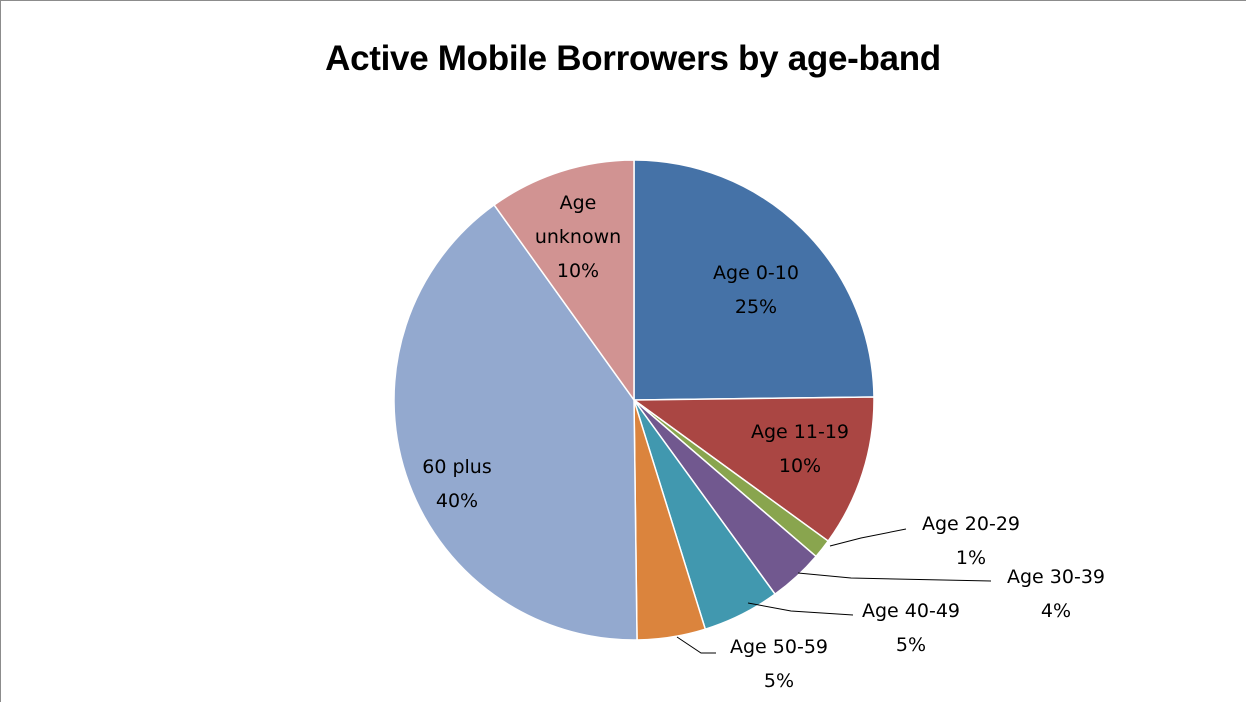 The width and height of the screenshot is (1246, 703). I want to click on slice-label-age-0-10: Age 0-10 25%, so click(756, 290).